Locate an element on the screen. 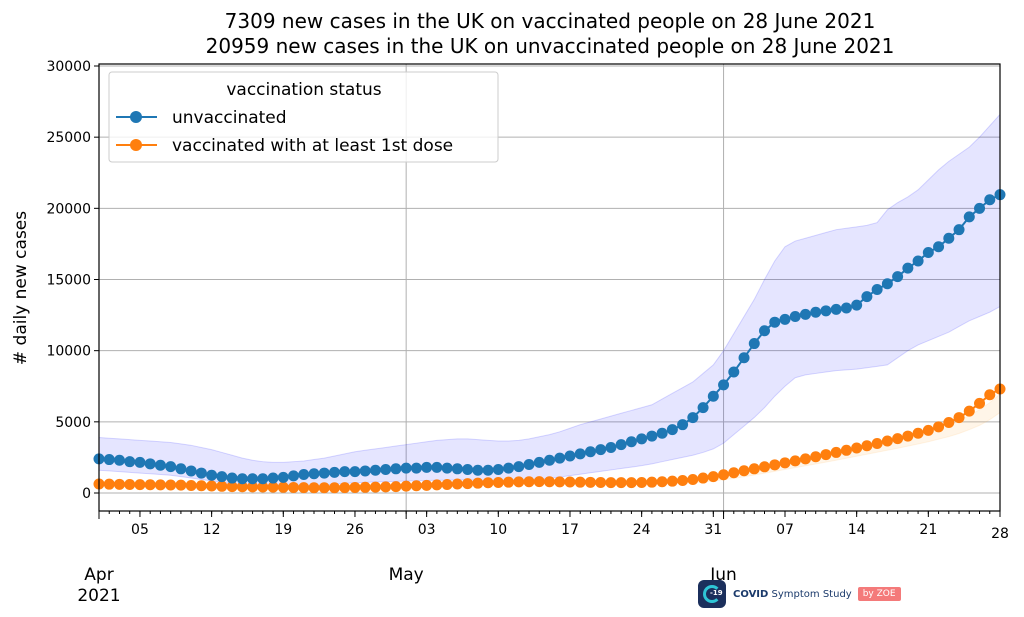  x-tick-label: 21 is located at coordinates (928, 530).